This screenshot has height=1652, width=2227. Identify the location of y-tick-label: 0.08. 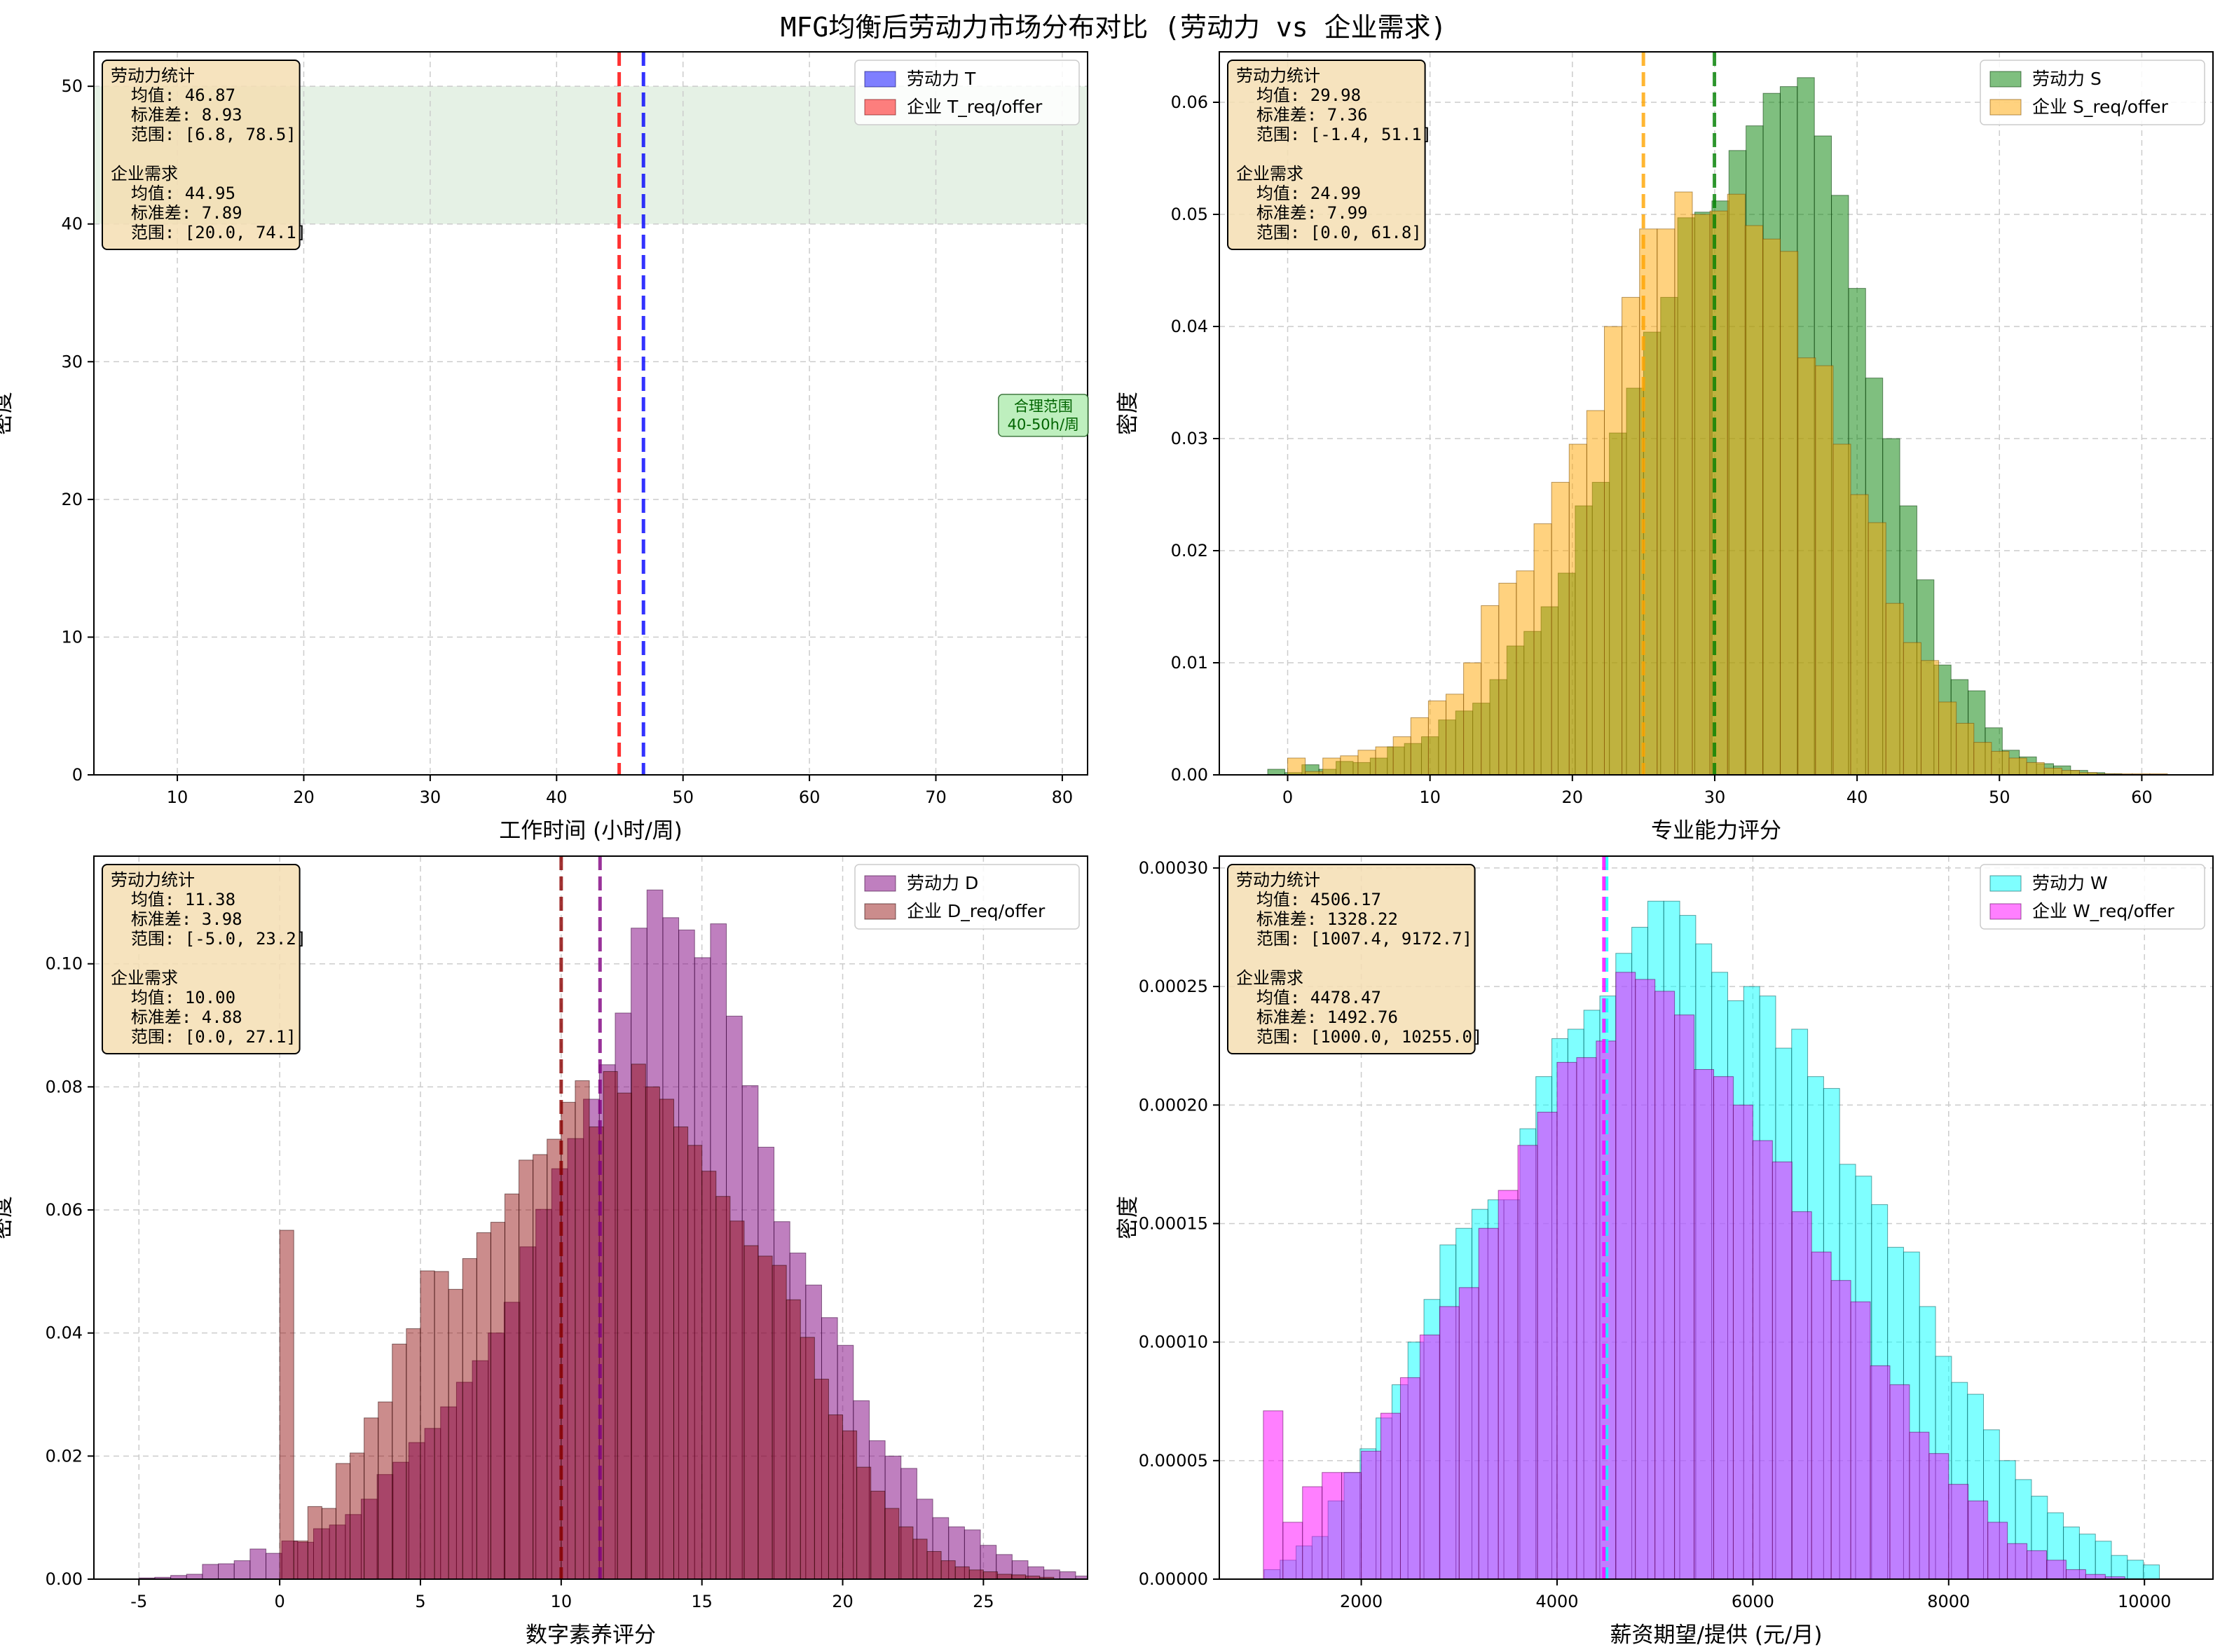
(64, 1086).